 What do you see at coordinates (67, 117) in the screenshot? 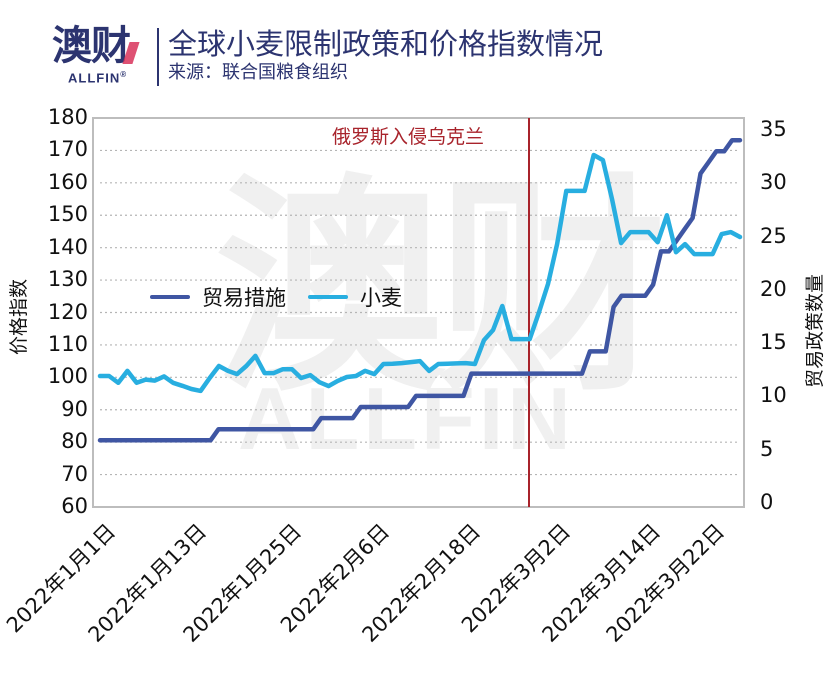
I see `left-axis-tick-label: 180` at bounding box center [67, 117].